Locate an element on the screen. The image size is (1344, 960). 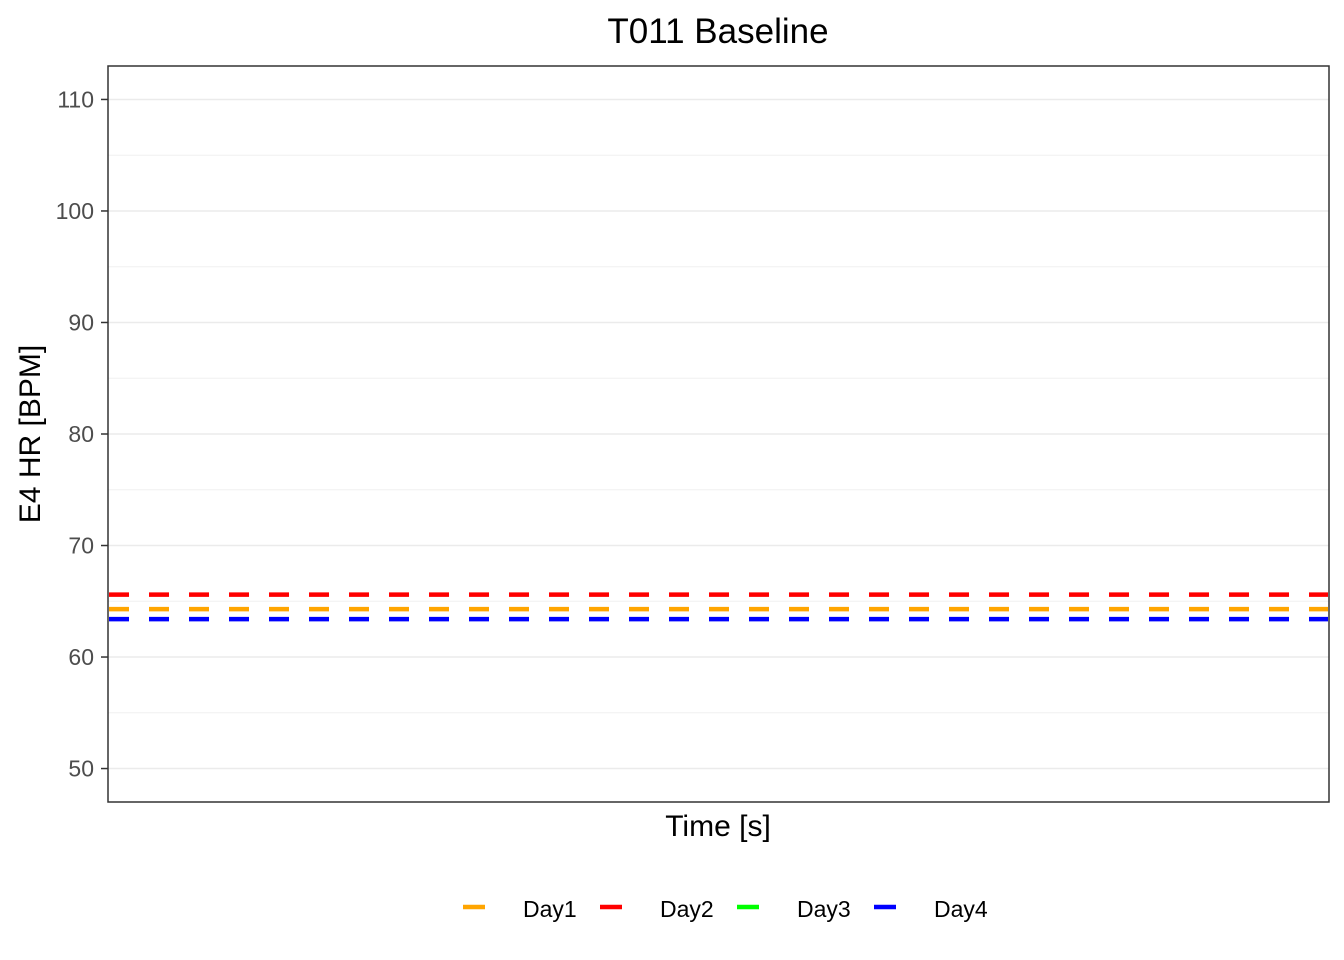
legend: Day1 Day2 Day3 Day4 is located at coordinates (725, 909).